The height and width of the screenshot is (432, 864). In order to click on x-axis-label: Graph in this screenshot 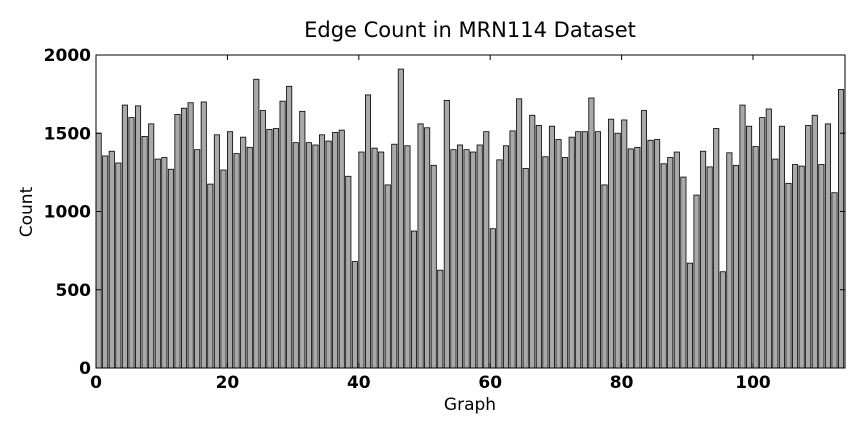, I will do `click(470, 405)`.